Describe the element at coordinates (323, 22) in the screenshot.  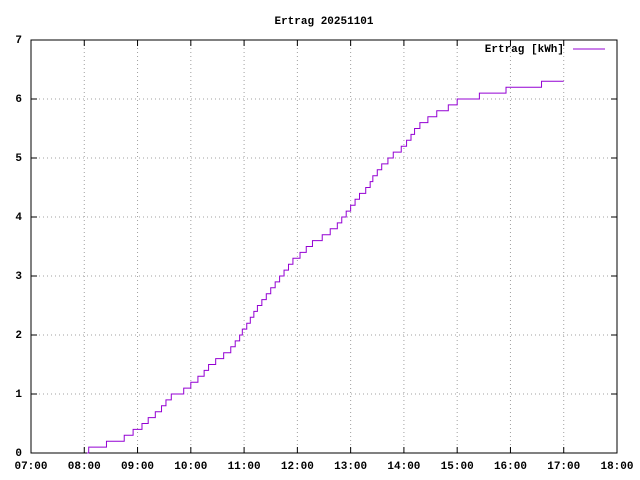
I see `chart-title: Ertrag 20251101` at that location.